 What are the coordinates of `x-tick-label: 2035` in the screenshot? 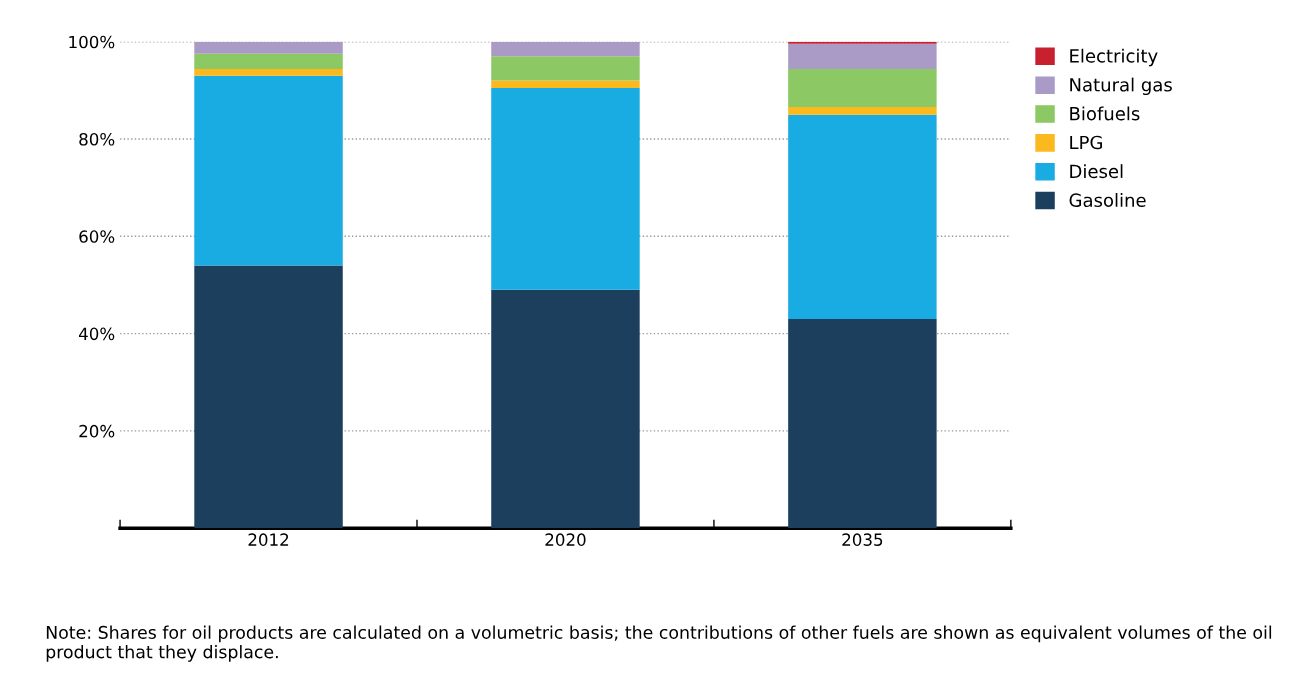 It's located at (862, 539).